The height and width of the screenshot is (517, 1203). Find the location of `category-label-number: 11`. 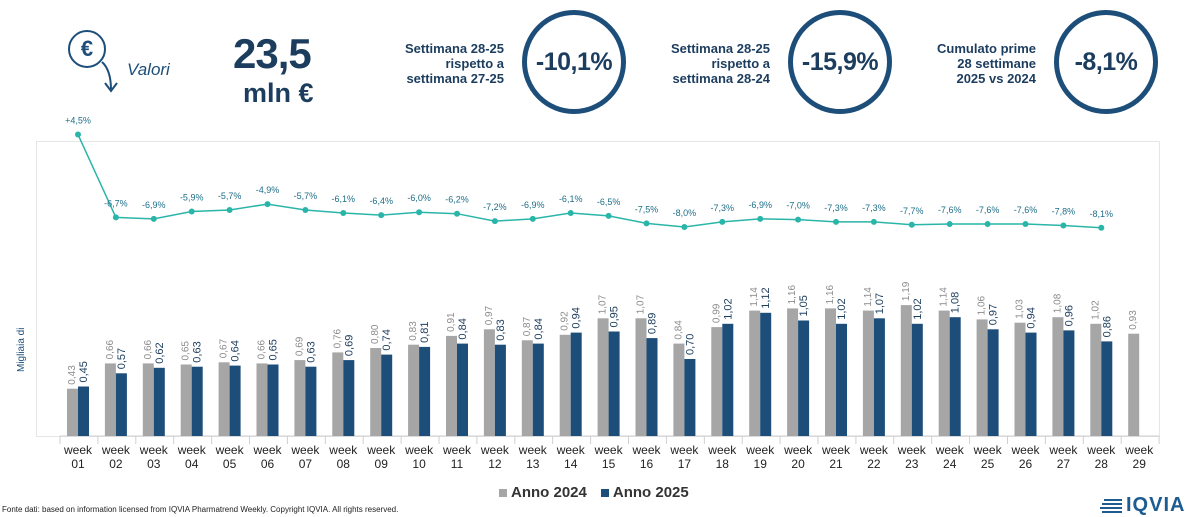

category-label-number: 11 is located at coordinates (457, 464).